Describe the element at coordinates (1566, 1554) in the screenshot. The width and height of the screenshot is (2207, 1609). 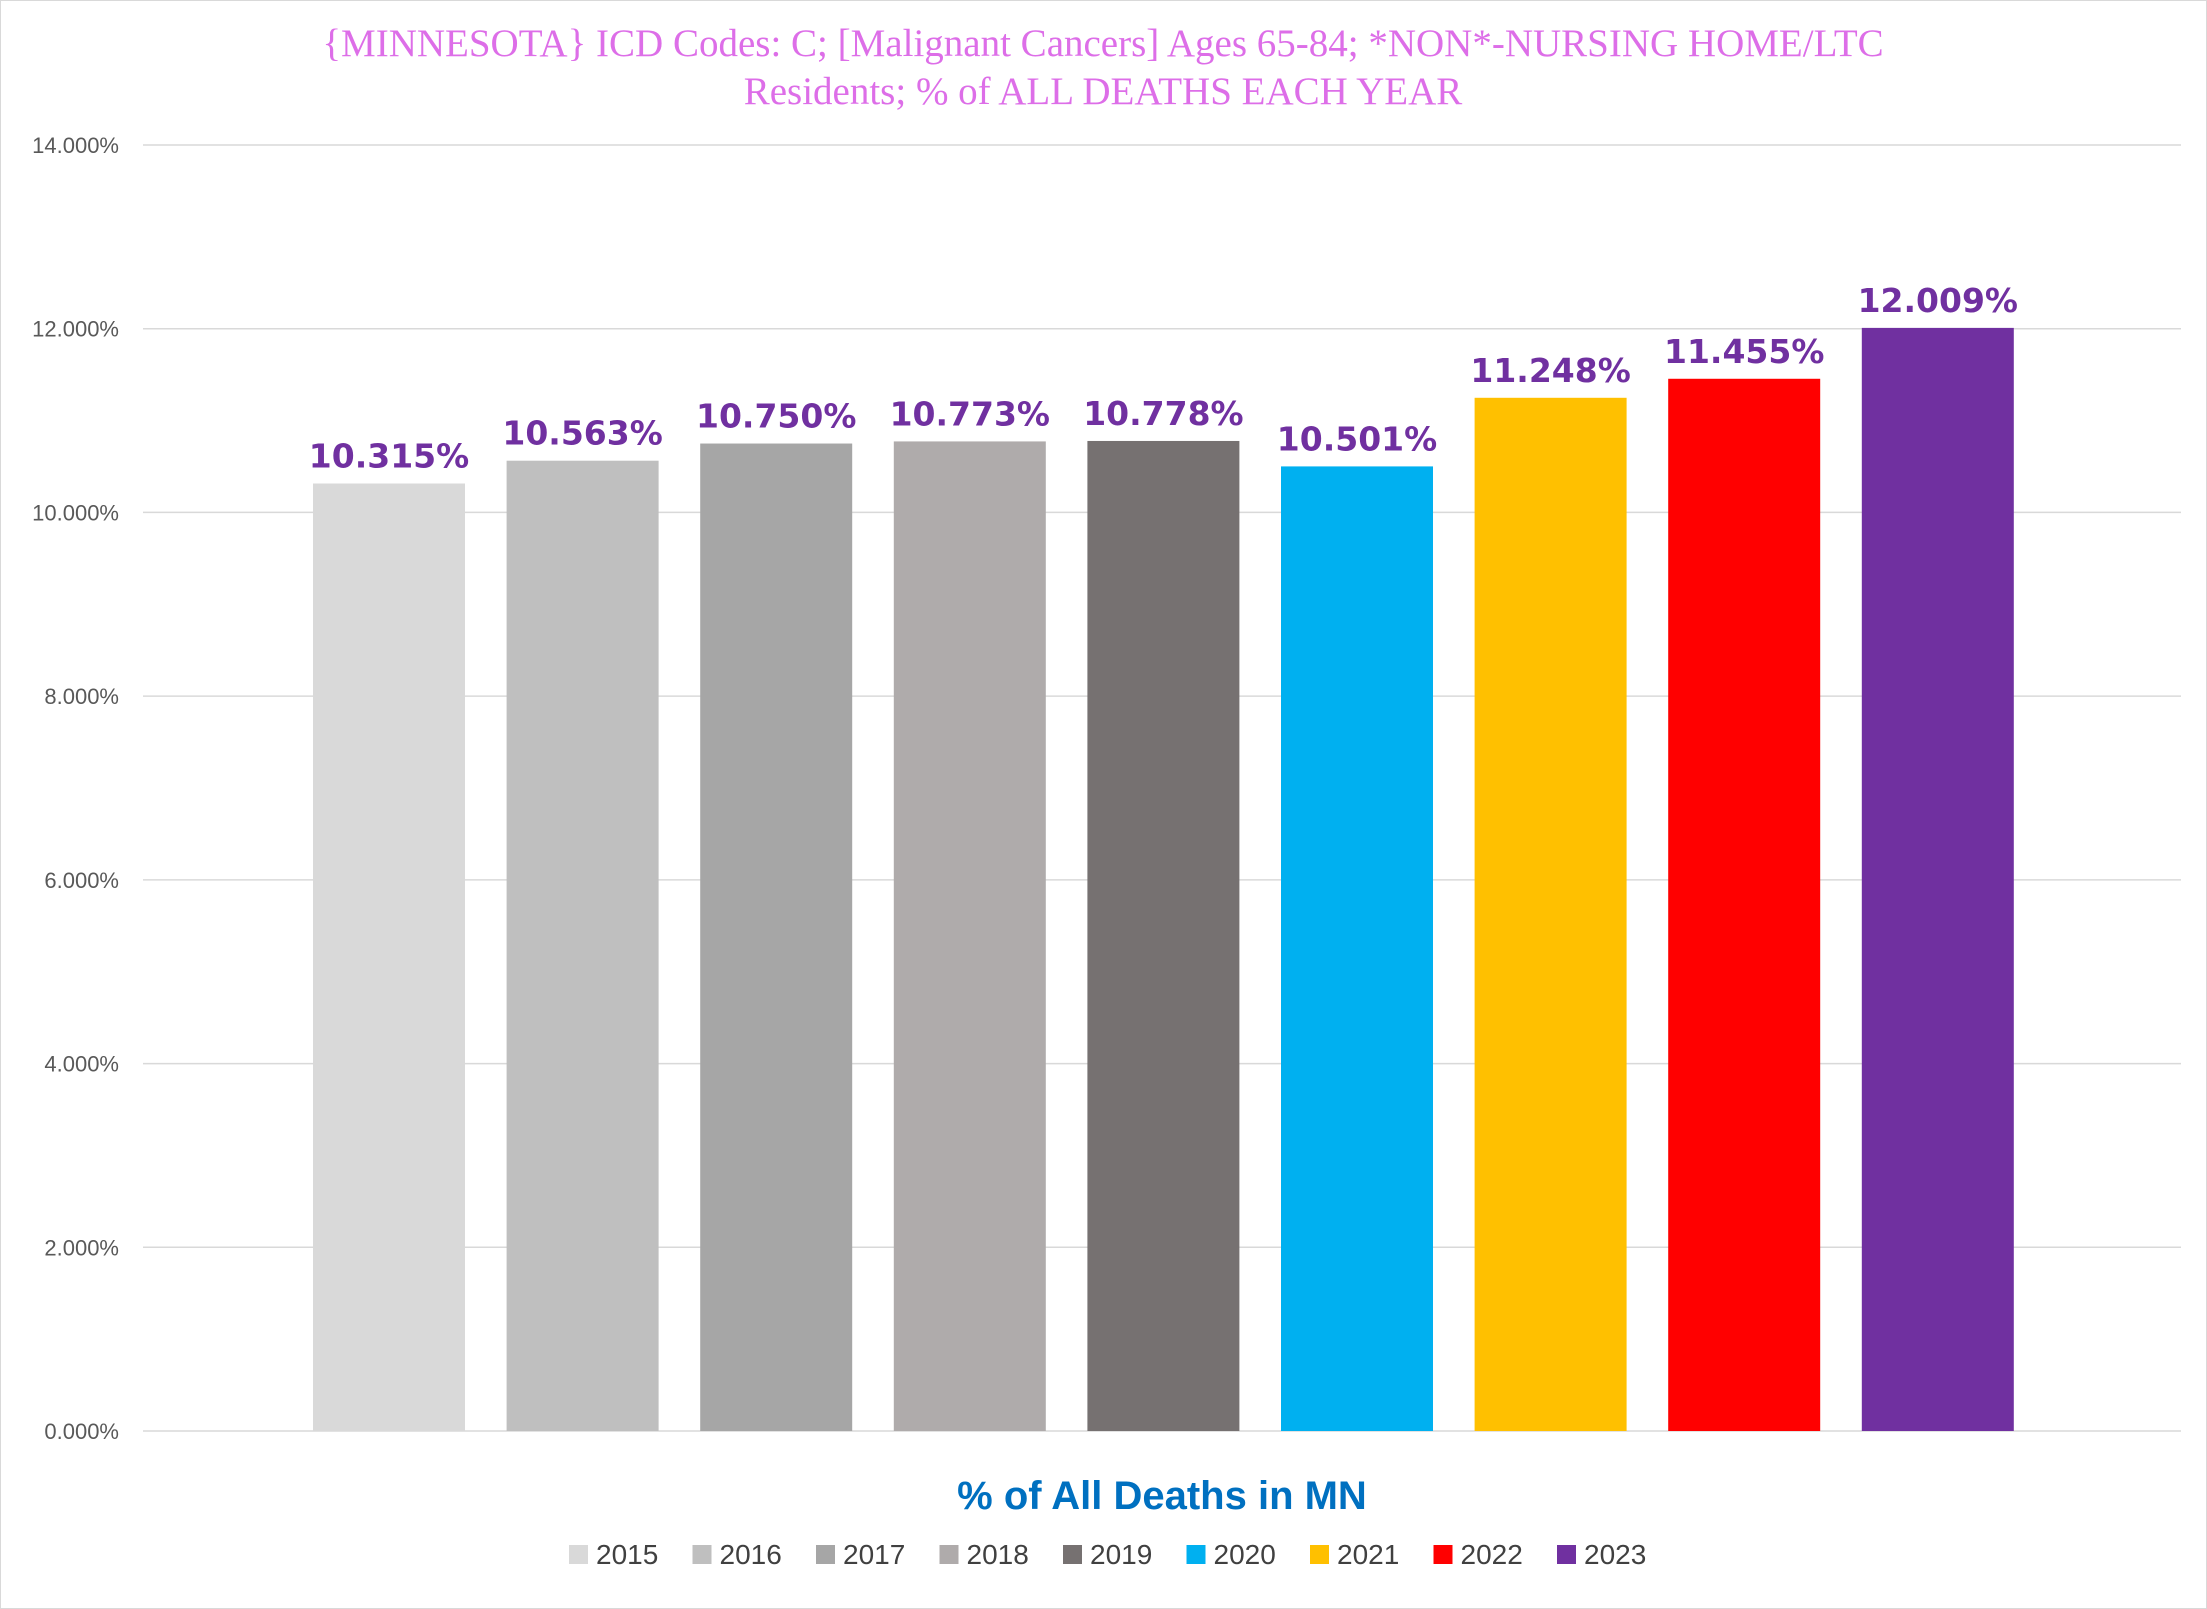
I see `legend-swatch-2023` at that location.